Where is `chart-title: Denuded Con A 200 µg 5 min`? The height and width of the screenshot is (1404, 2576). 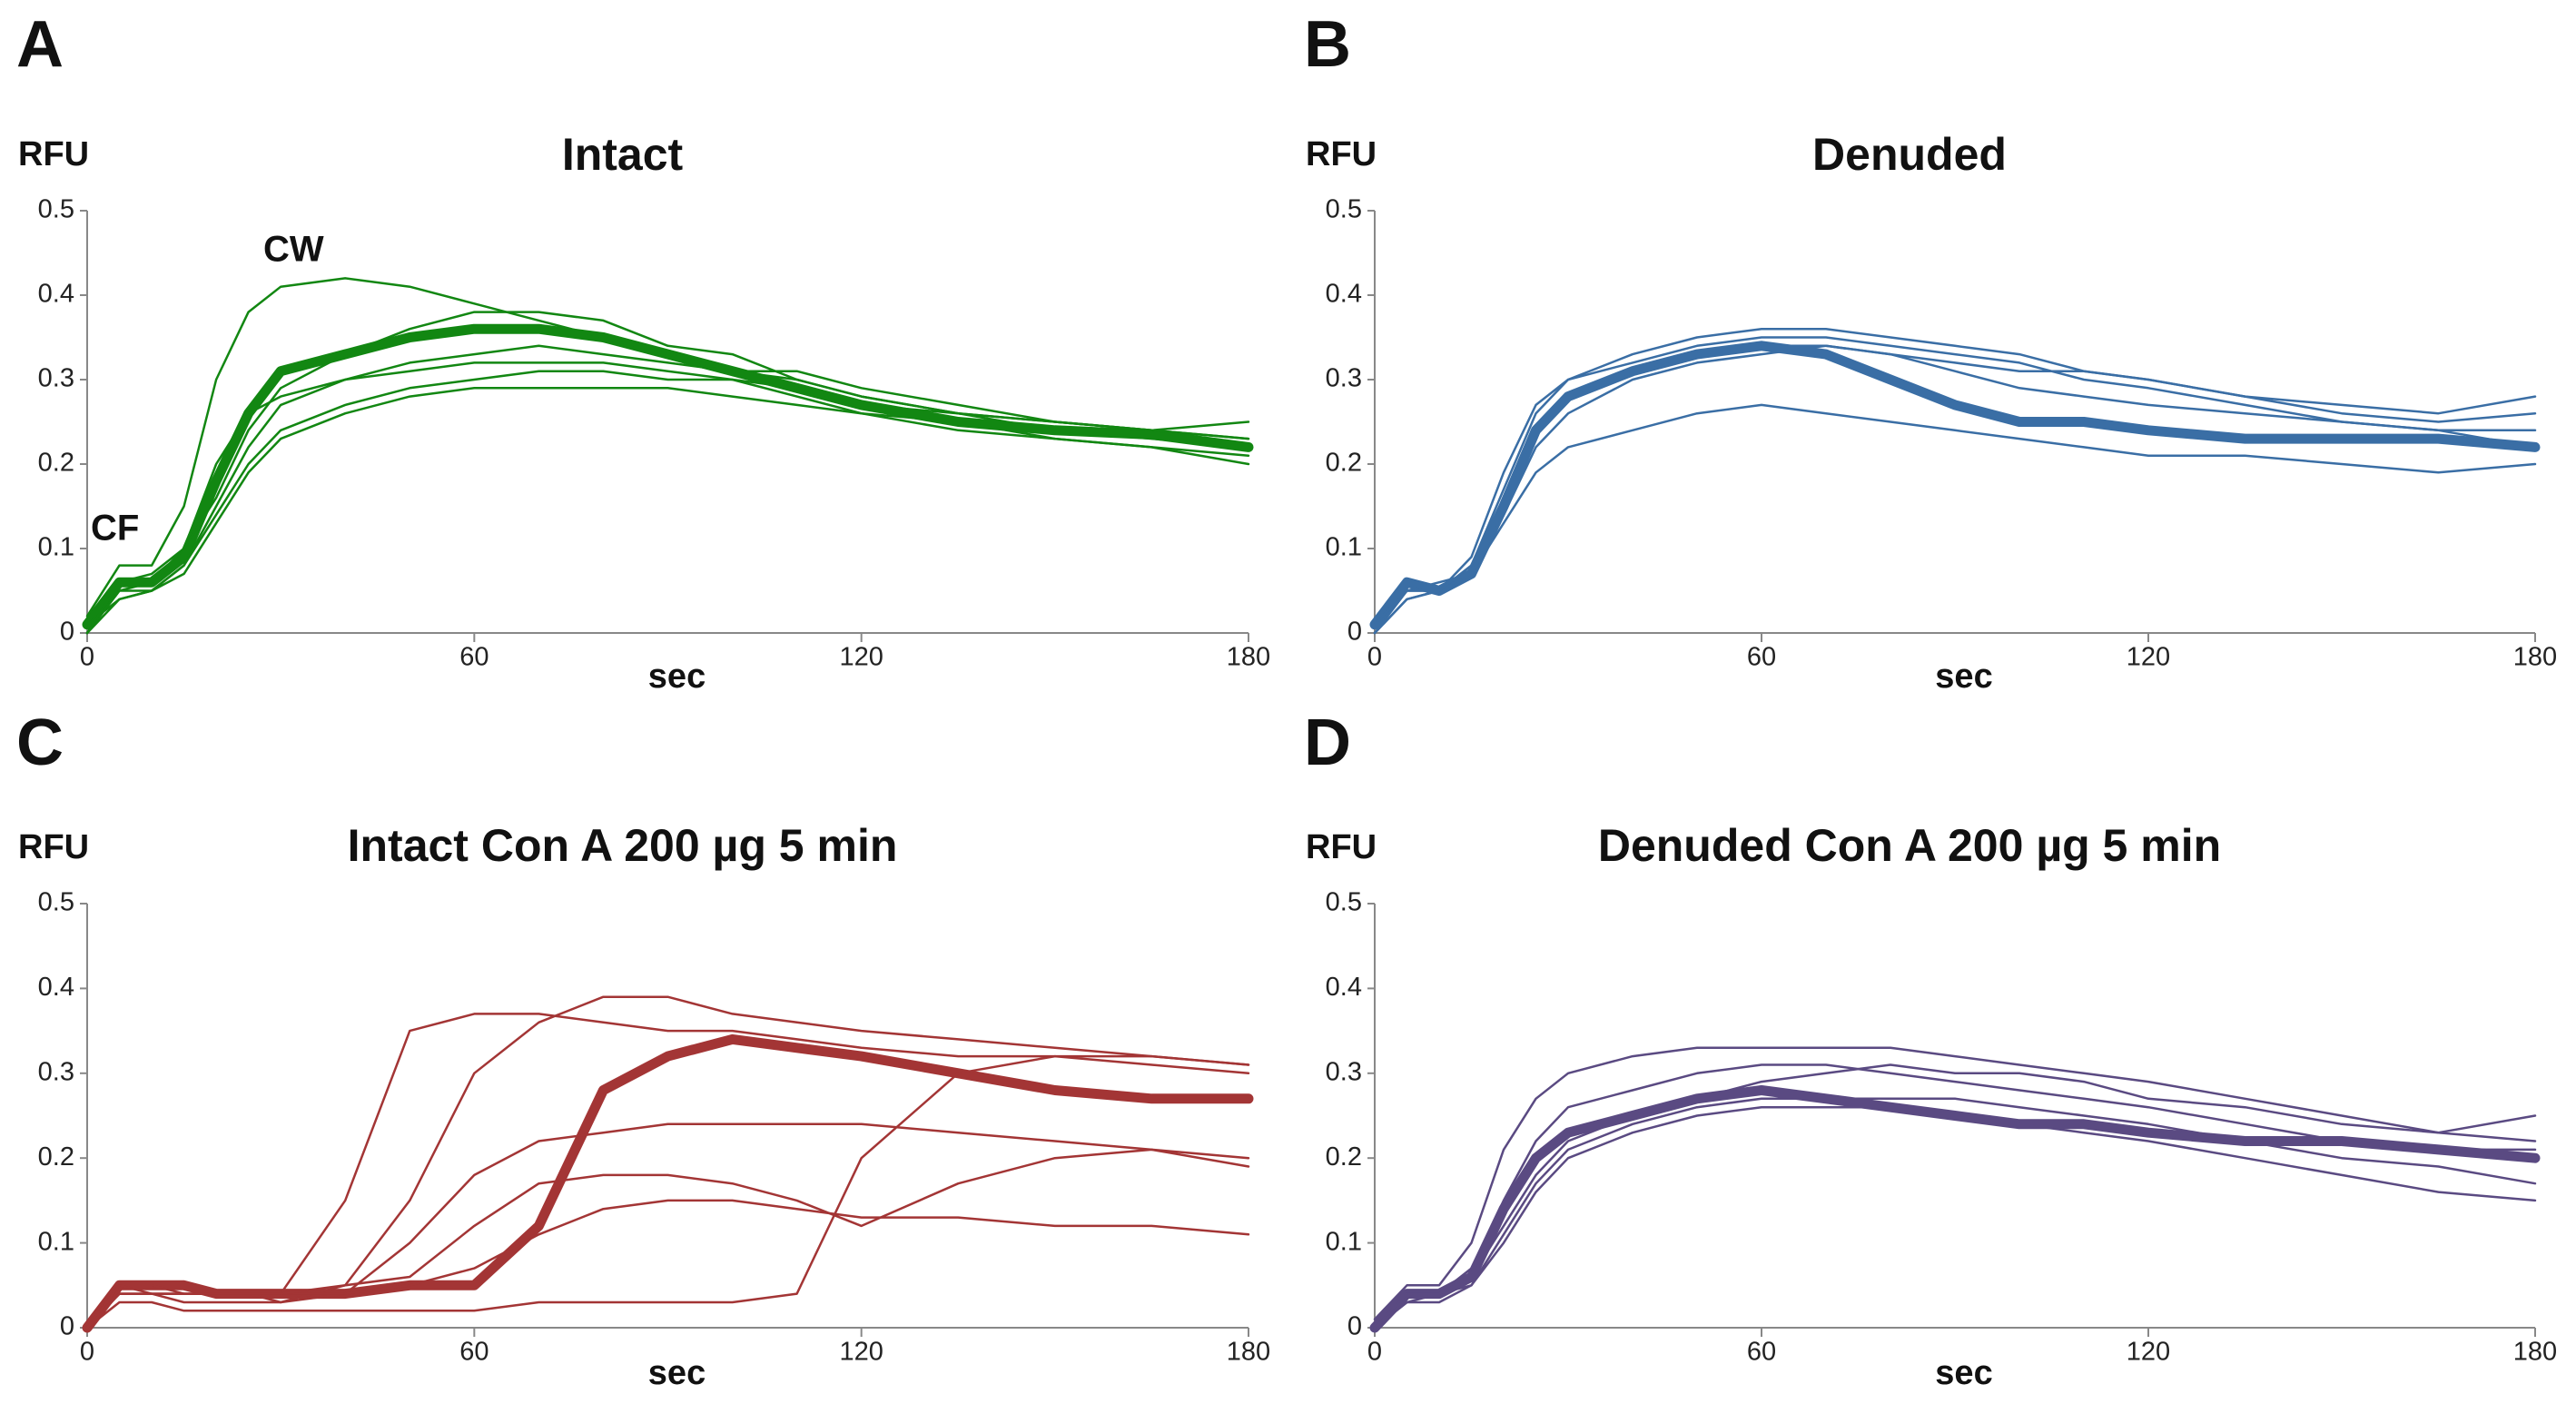
chart-title: Denuded Con A 200 µg 5 min is located at coordinates (1910, 845).